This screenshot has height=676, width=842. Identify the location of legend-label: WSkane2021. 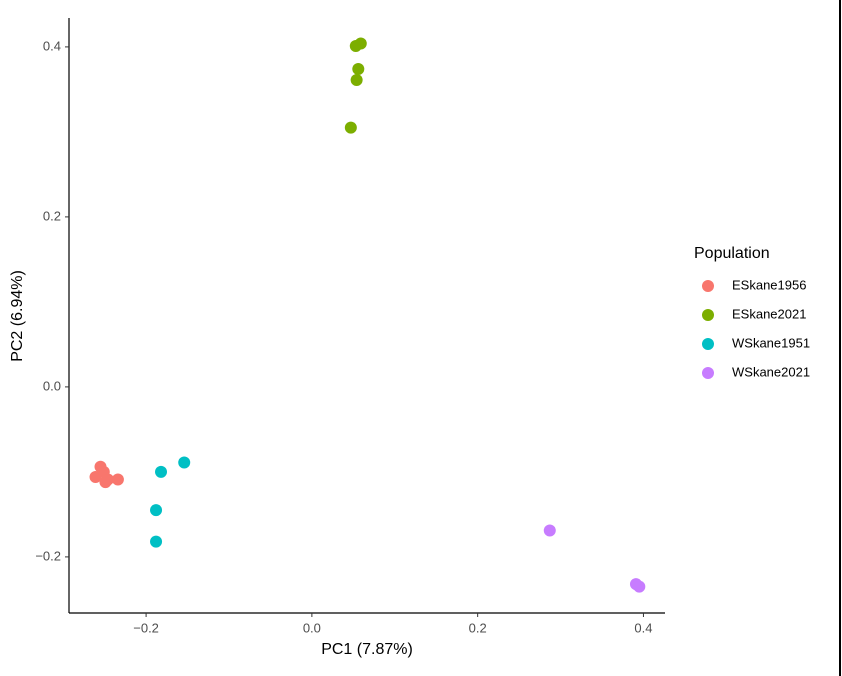
(771, 371).